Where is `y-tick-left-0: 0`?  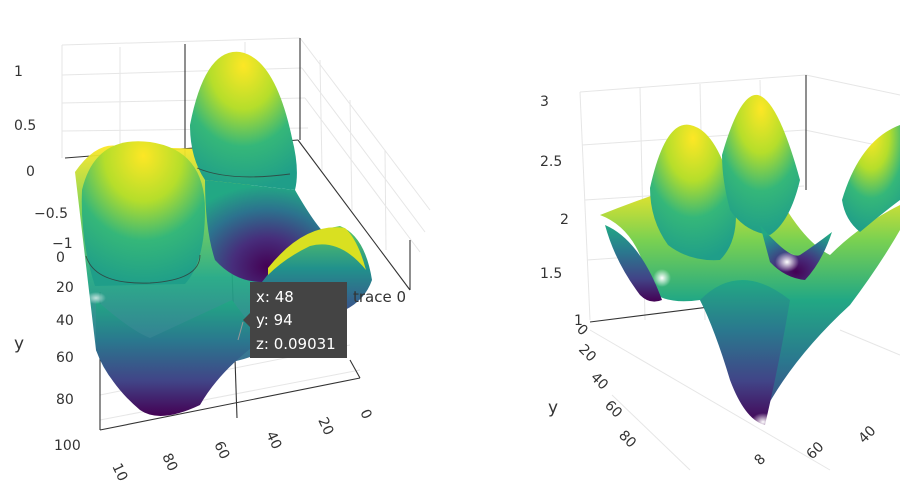
y-tick-left-0: 0 is located at coordinates (60, 258).